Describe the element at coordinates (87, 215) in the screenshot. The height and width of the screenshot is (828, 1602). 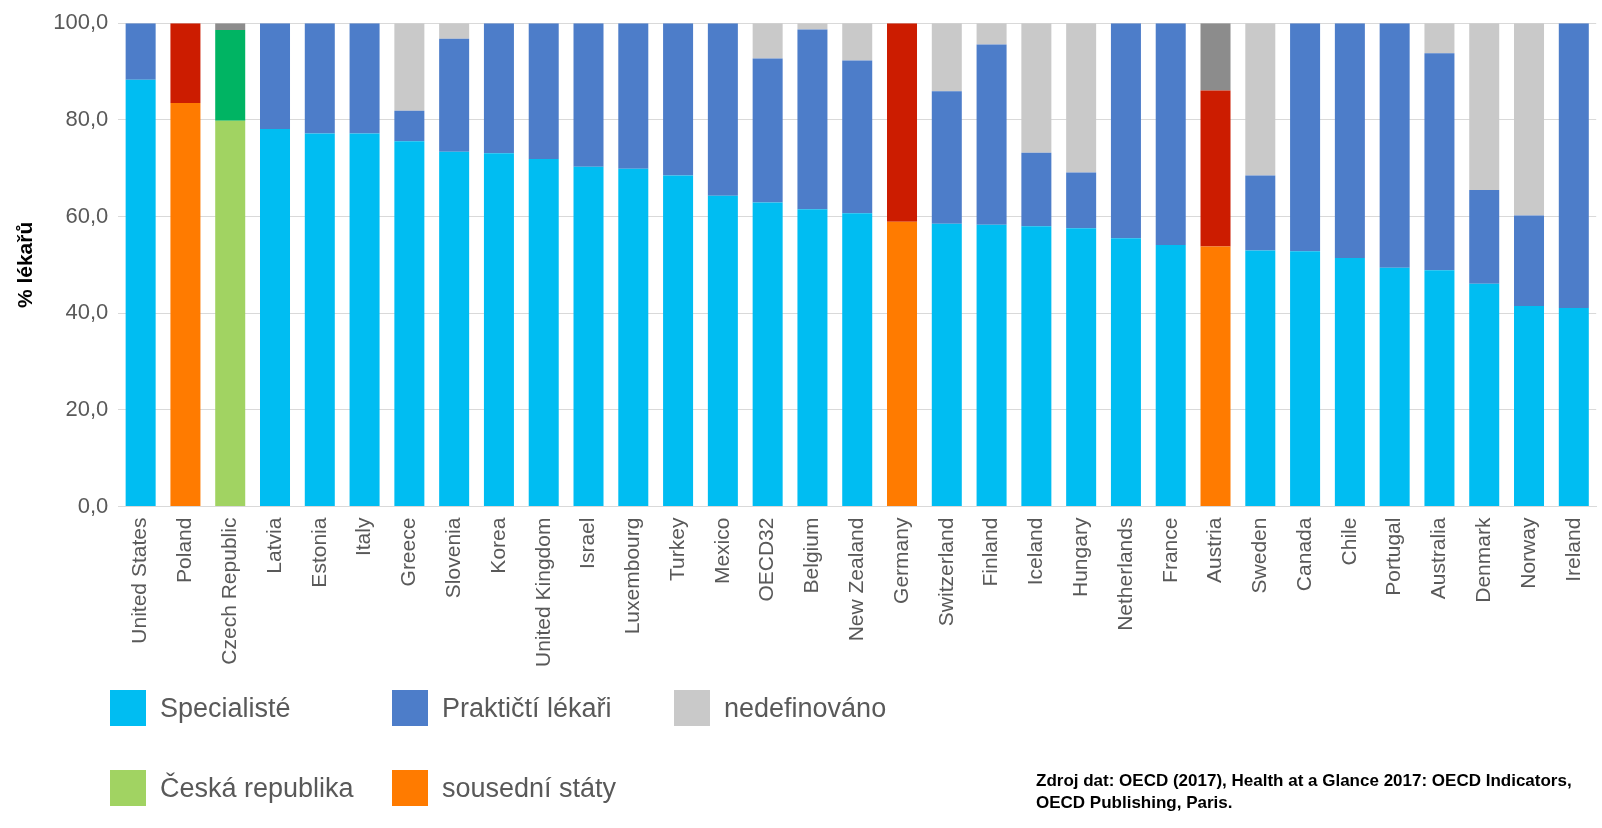
I see `y-tick-label: 60,0` at that location.